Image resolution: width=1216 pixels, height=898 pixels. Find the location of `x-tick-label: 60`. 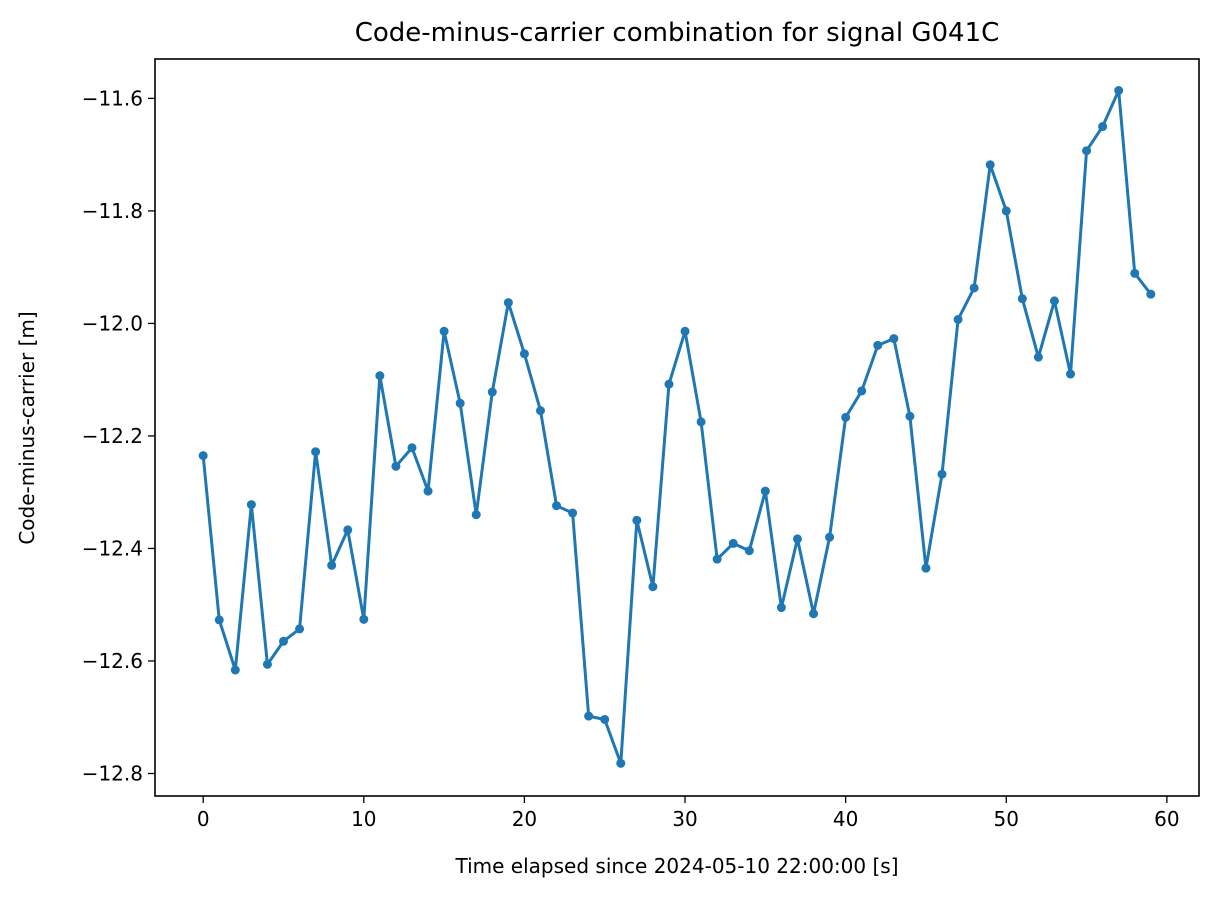

x-tick-label: 60 is located at coordinates (1166, 819).